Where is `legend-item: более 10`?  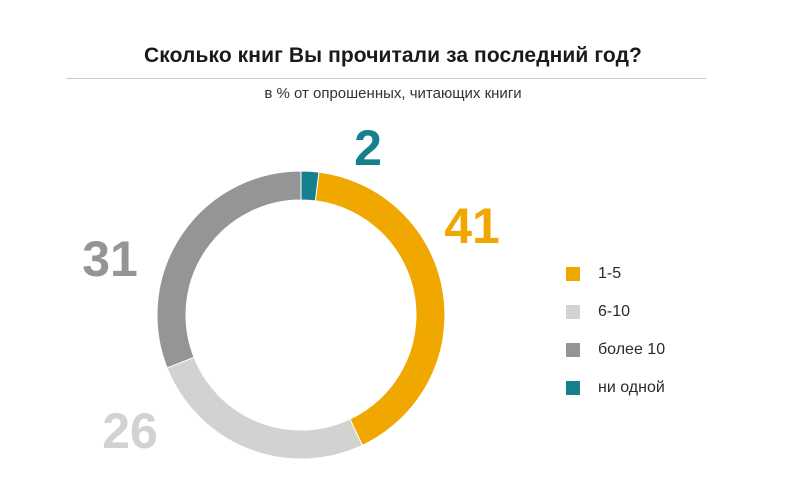
legend-item: более 10 is located at coordinates (615, 350).